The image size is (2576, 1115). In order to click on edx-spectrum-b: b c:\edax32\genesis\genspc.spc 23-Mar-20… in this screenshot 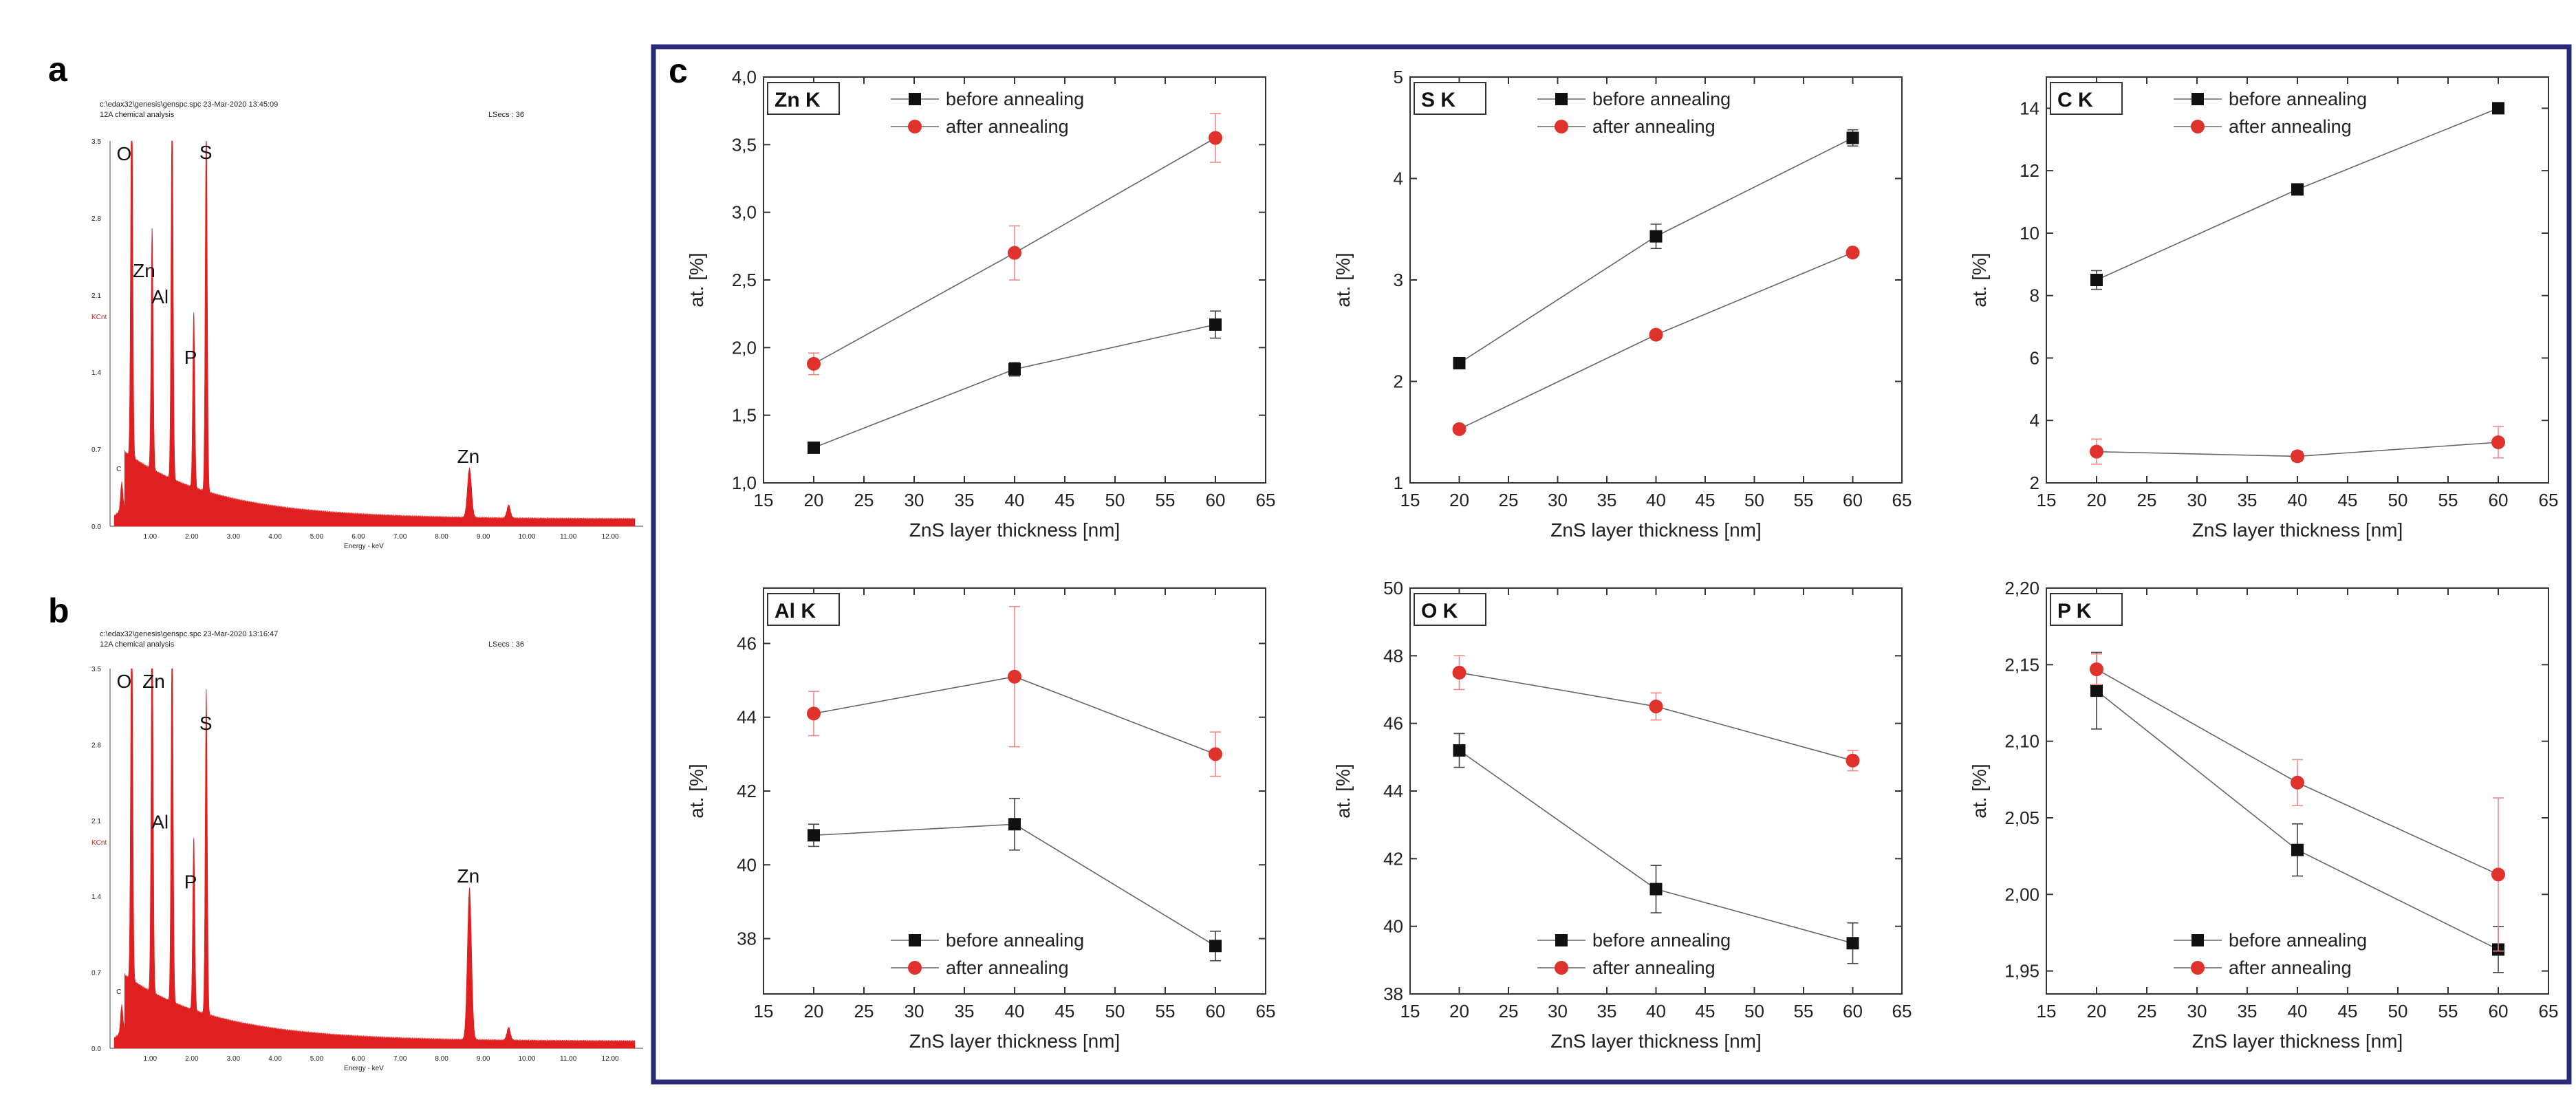, I will do `click(345, 832)`.